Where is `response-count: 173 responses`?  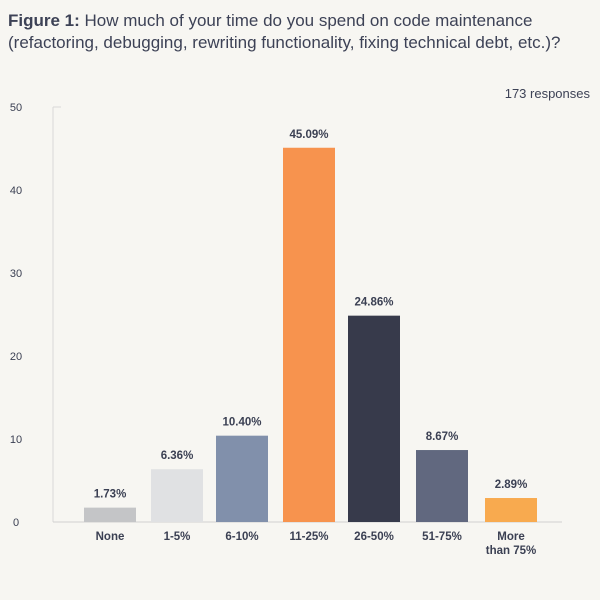
response-count: 173 responses is located at coordinates (547, 93).